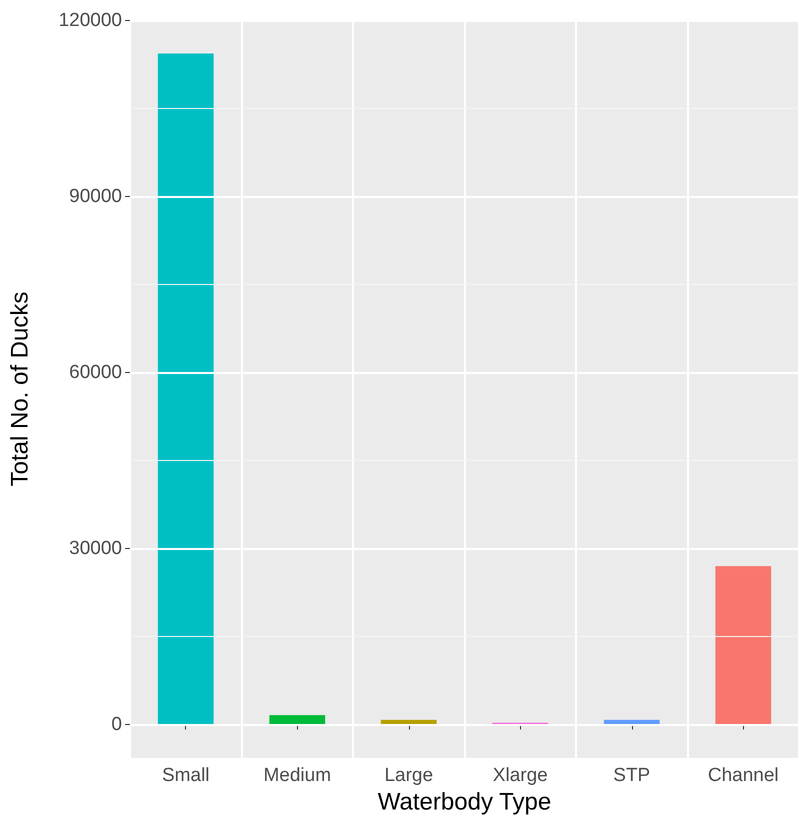 Image resolution: width=799 pixels, height=819 pixels. Describe the element at coordinates (465, 802) in the screenshot. I see `x-axis-title: Waterbody Type` at that location.